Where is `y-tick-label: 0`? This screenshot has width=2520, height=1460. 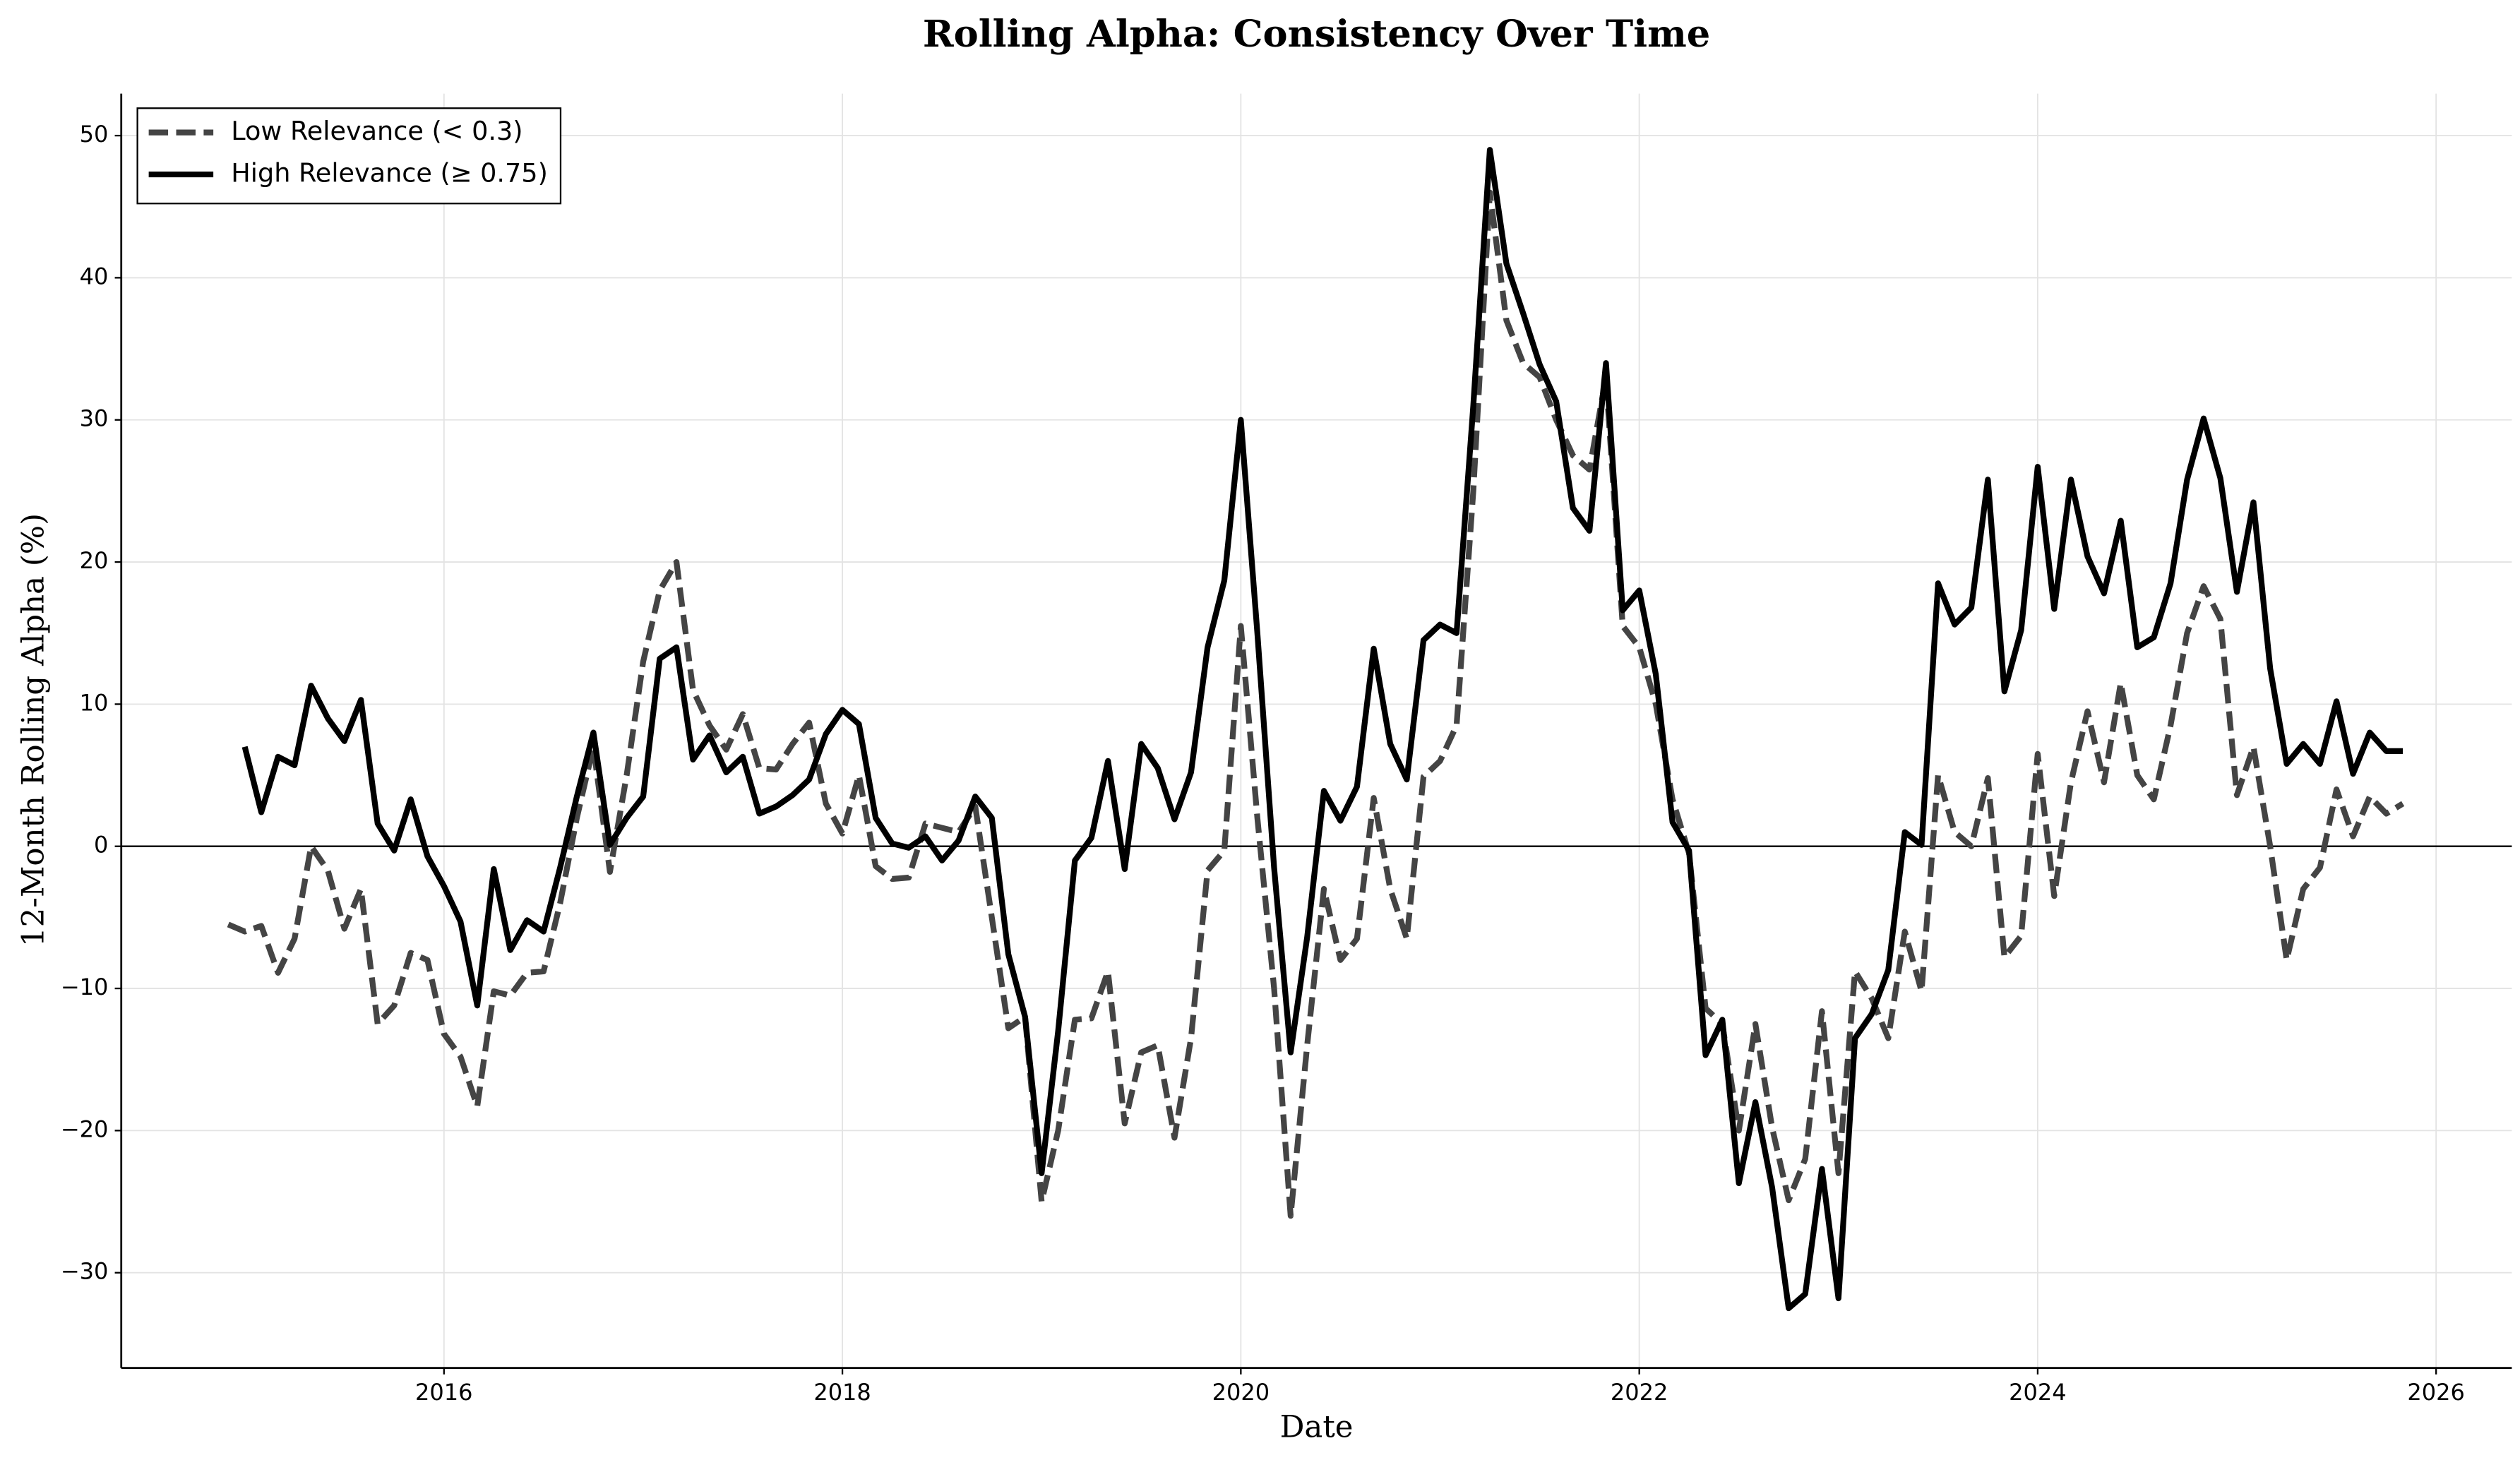
y-tick-label: 0 is located at coordinates (101, 845).